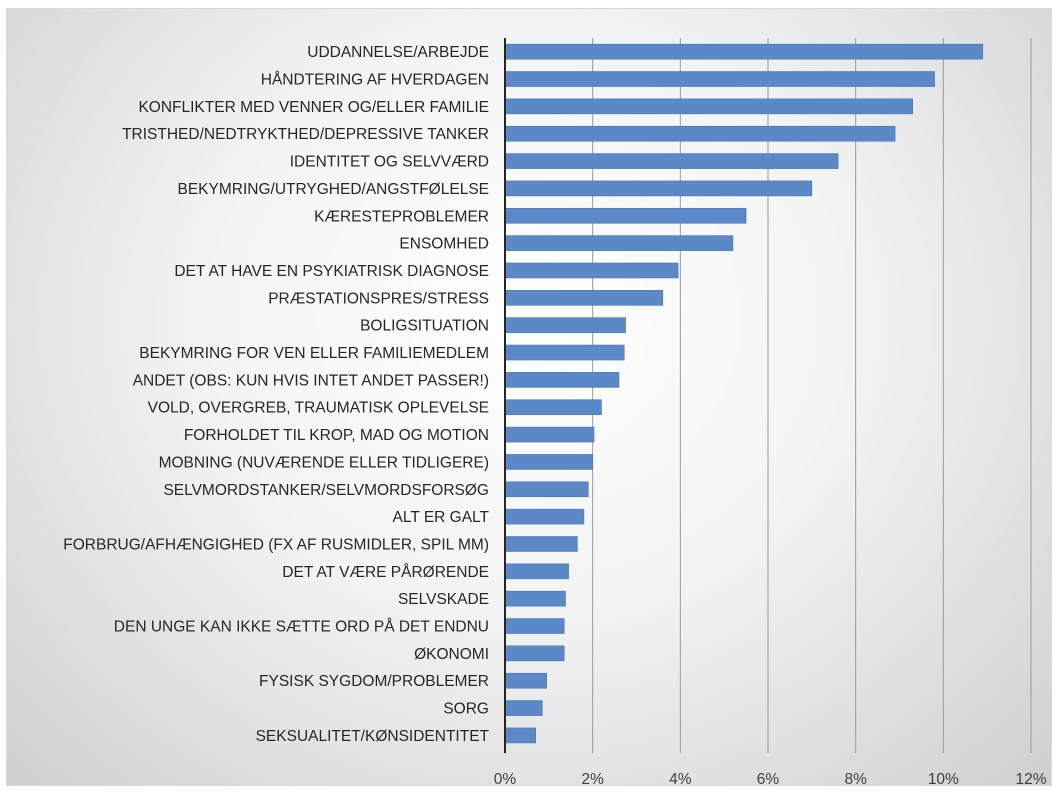 This screenshot has height=792, width=1058. Describe the element at coordinates (680, 779) in the screenshot. I see `x-tick-label: 4%` at that location.